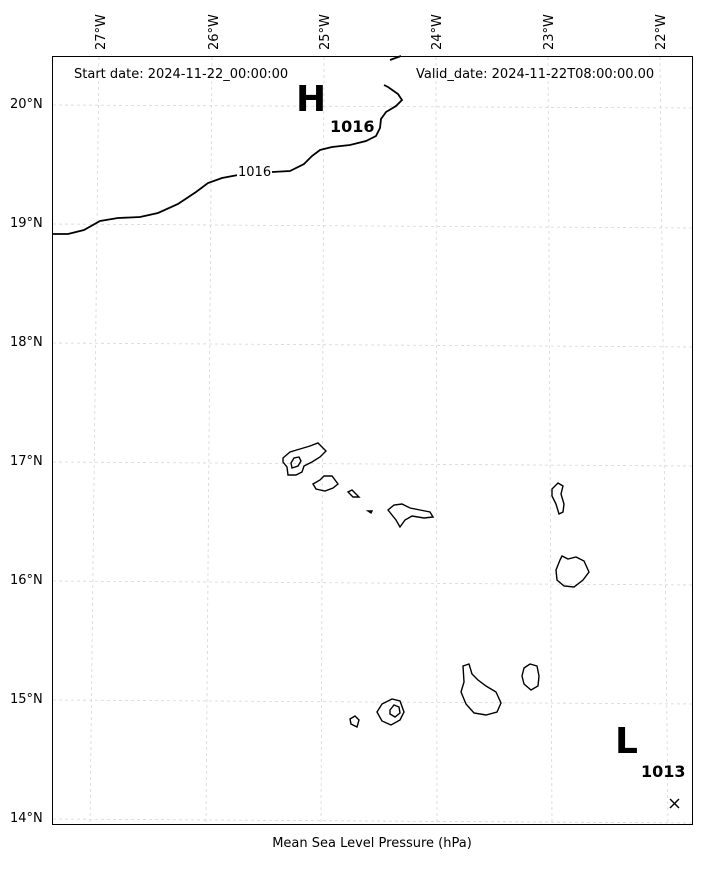 The height and width of the screenshot is (874, 703). Describe the element at coordinates (26, 580) in the screenshot. I see `lat-label-16n: 16°N` at that location.